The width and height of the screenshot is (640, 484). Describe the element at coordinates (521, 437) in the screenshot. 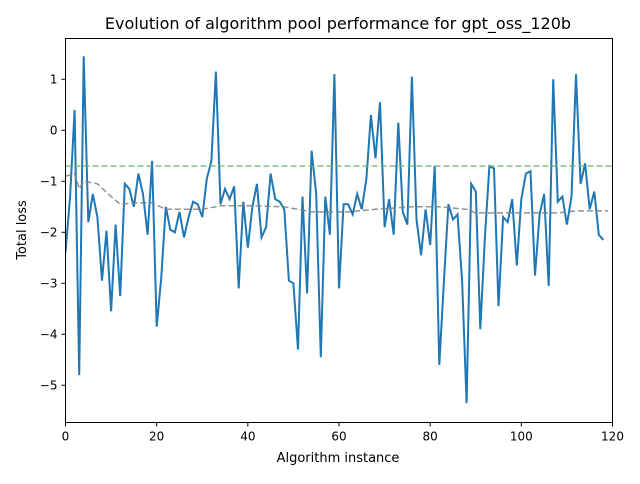

I see `x-tick-label: 100` at that location.